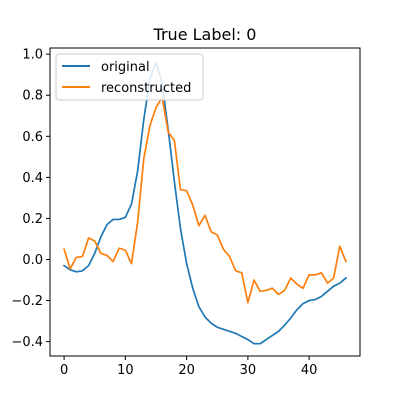 The height and width of the screenshot is (400, 400). What do you see at coordinates (248, 370) in the screenshot?
I see `x-tick-label: 30` at bounding box center [248, 370].